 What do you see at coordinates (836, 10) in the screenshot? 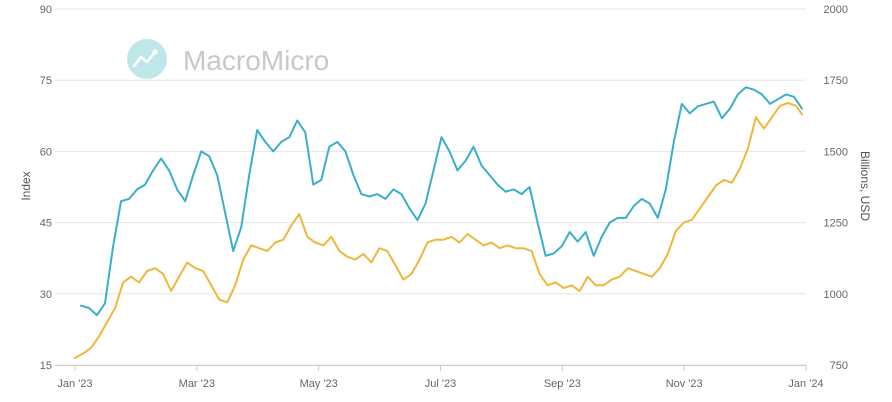
I see `y-right-tick-label: 2000` at bounding box center [836, 10].